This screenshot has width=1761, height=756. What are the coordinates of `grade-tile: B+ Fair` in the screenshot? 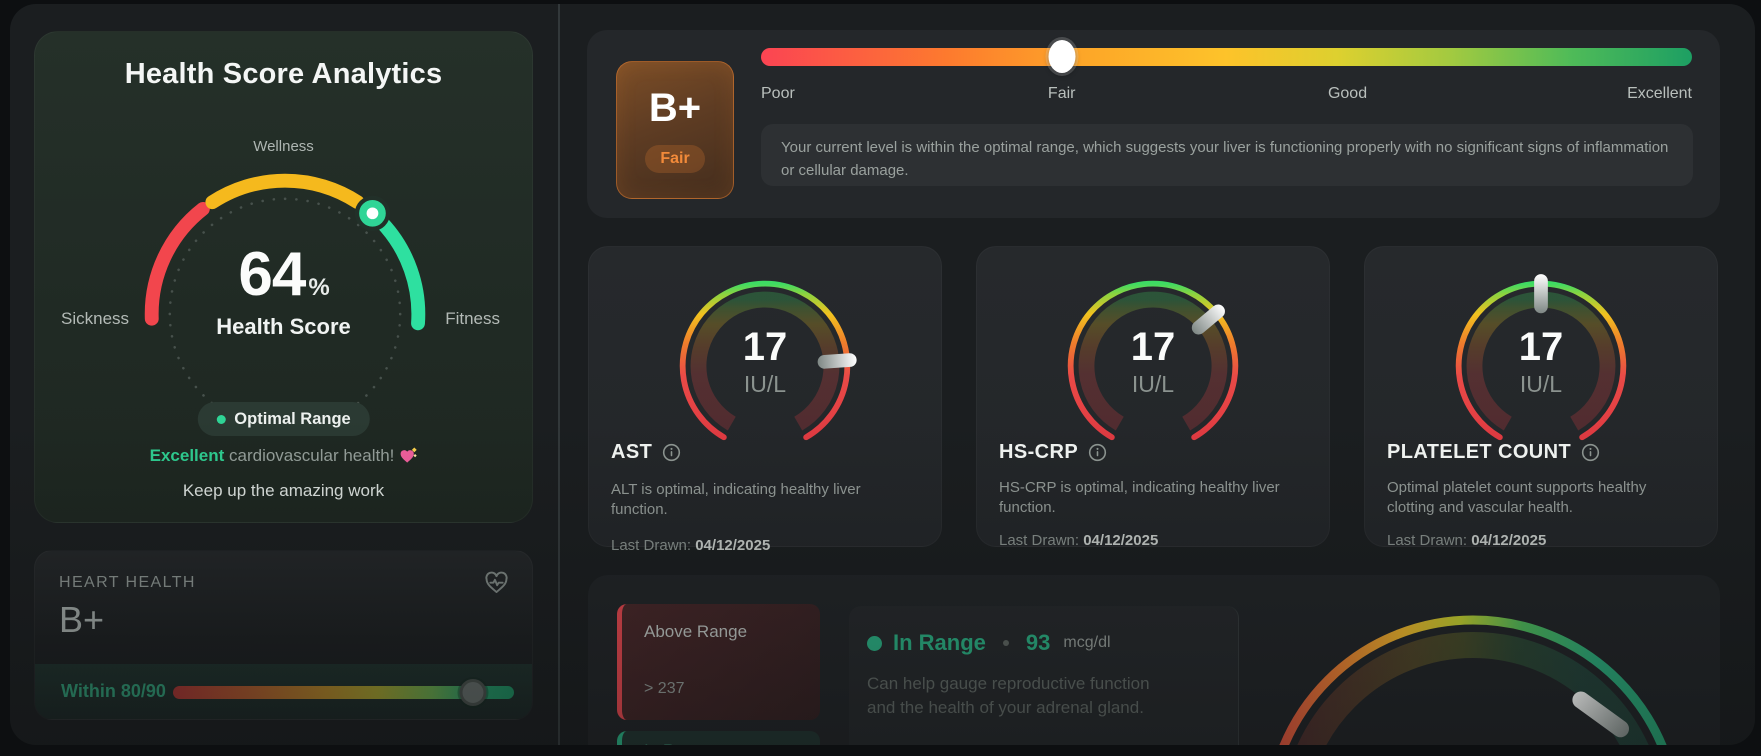 It's located at (675, 130).